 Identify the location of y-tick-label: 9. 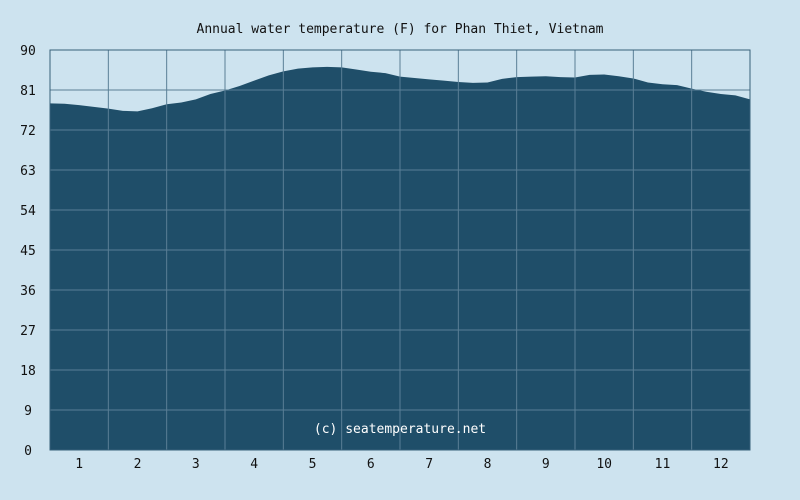
(28, 411).